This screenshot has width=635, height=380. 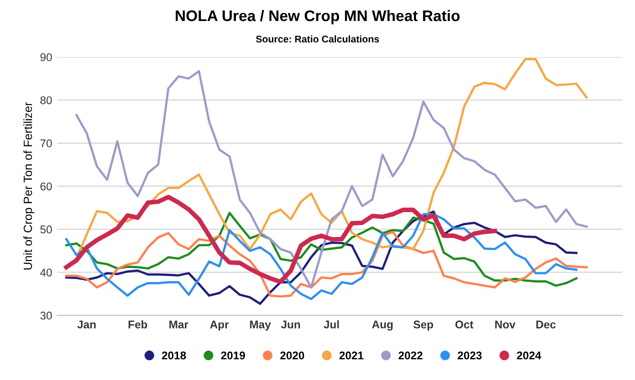 I want to click on y-tick-label: 40, so click(x=46, y=272).